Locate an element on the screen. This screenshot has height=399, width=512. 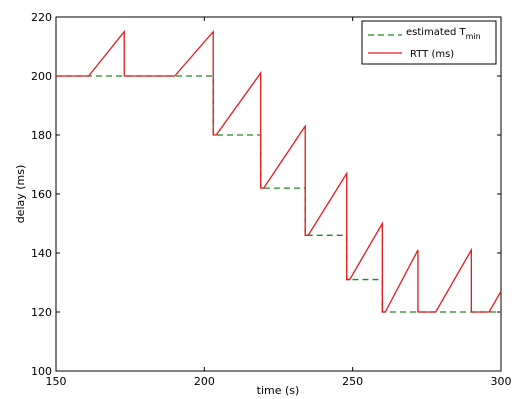
y-tick-label: 160 is located at coordinates (41, 194).